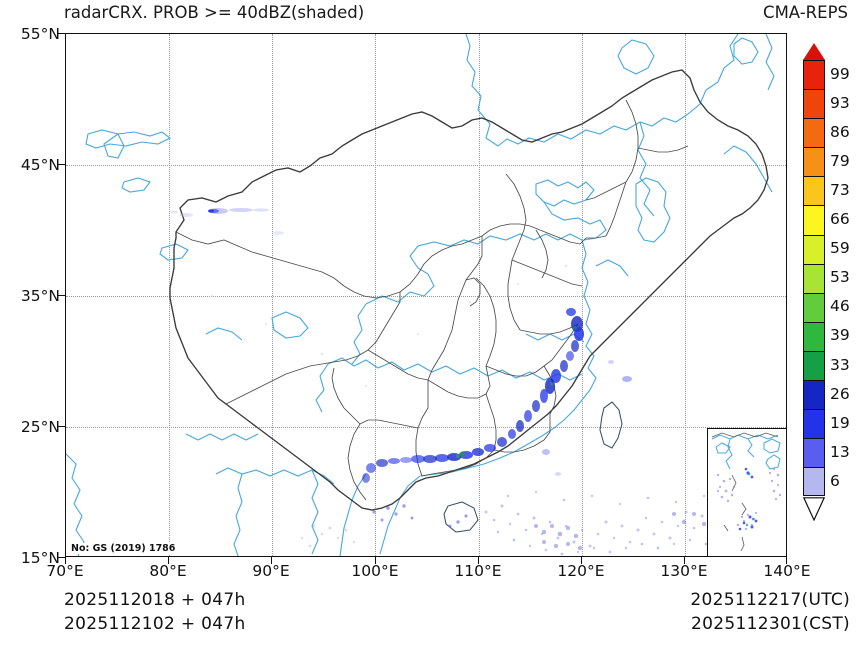 The height and width of the screenshot is (647, 860). Describe the element at coordinates (40, 165) in the screenshot. I see `y-tick-label-45N: 45°N` at that location.